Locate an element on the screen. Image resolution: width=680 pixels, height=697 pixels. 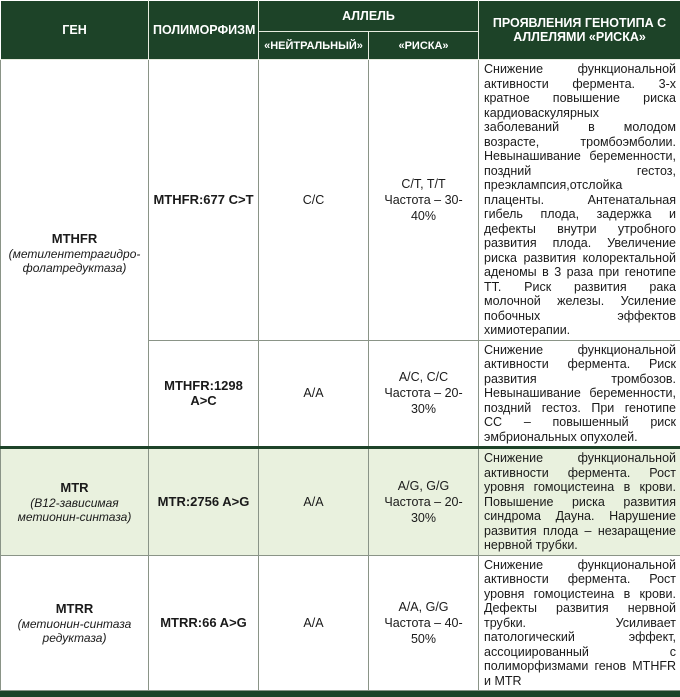
gene-cell-mtrr: MTRR (метионин-синтаза редуктаза) is located at coordinates (75, 623).